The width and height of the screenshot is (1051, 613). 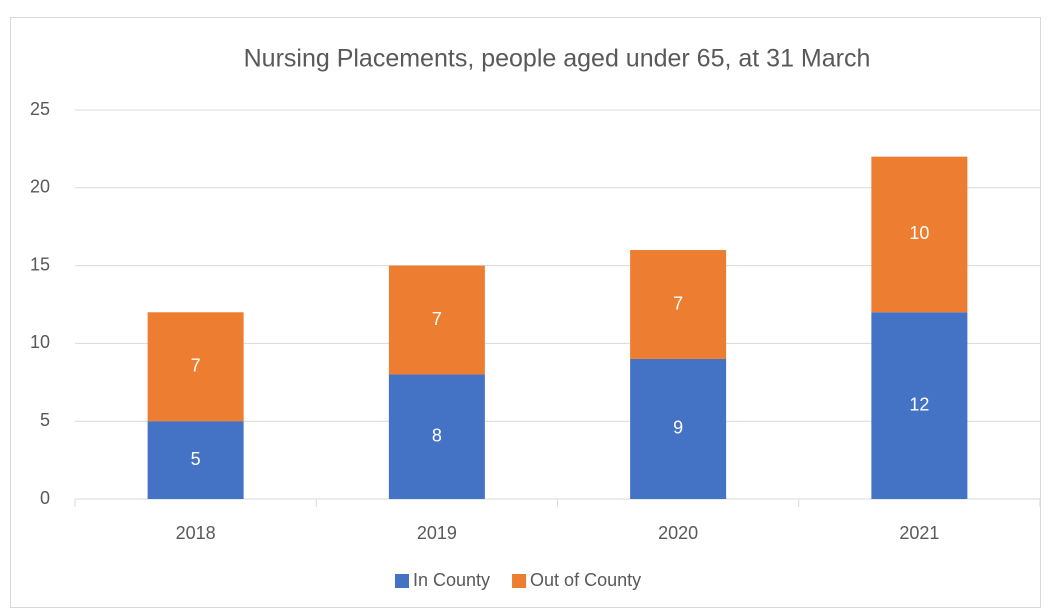 I want to click on y-tick-label: 15, so click(x=40, y=264).